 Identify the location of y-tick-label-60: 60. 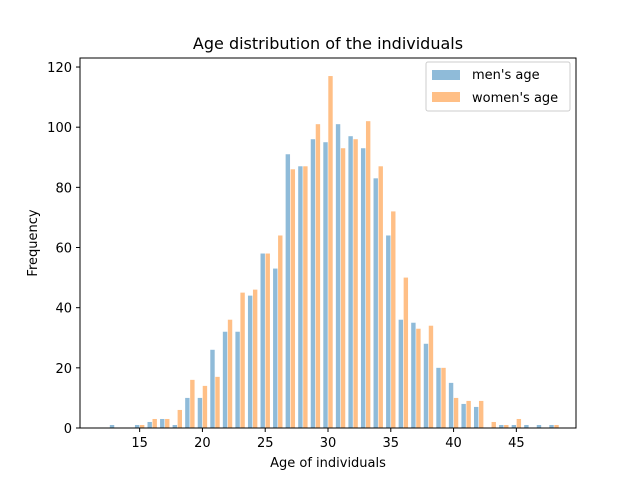
(63, 249).